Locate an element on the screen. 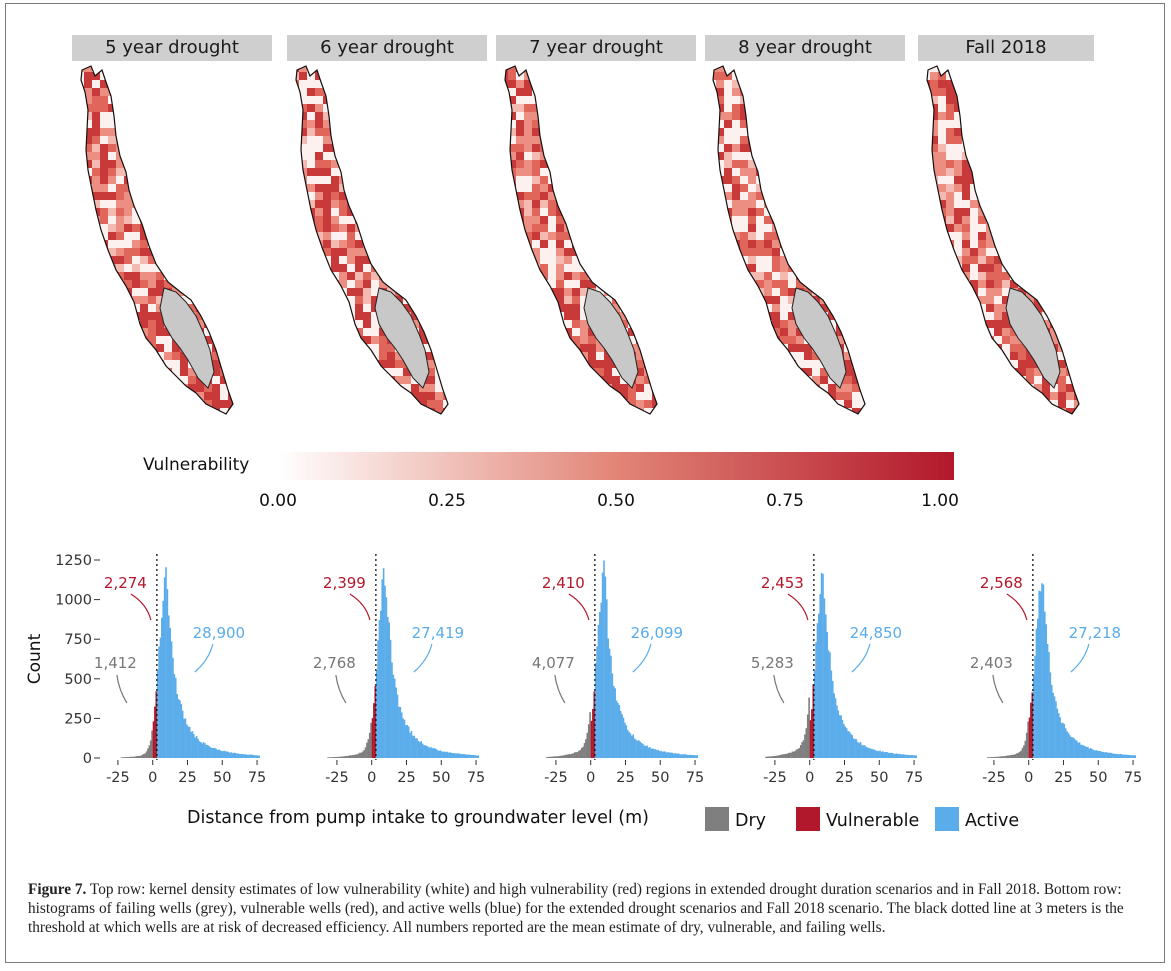 This screenshot has height=971, width=1171. active-count-label: 27,218 is located at coordinates (1095, 633).